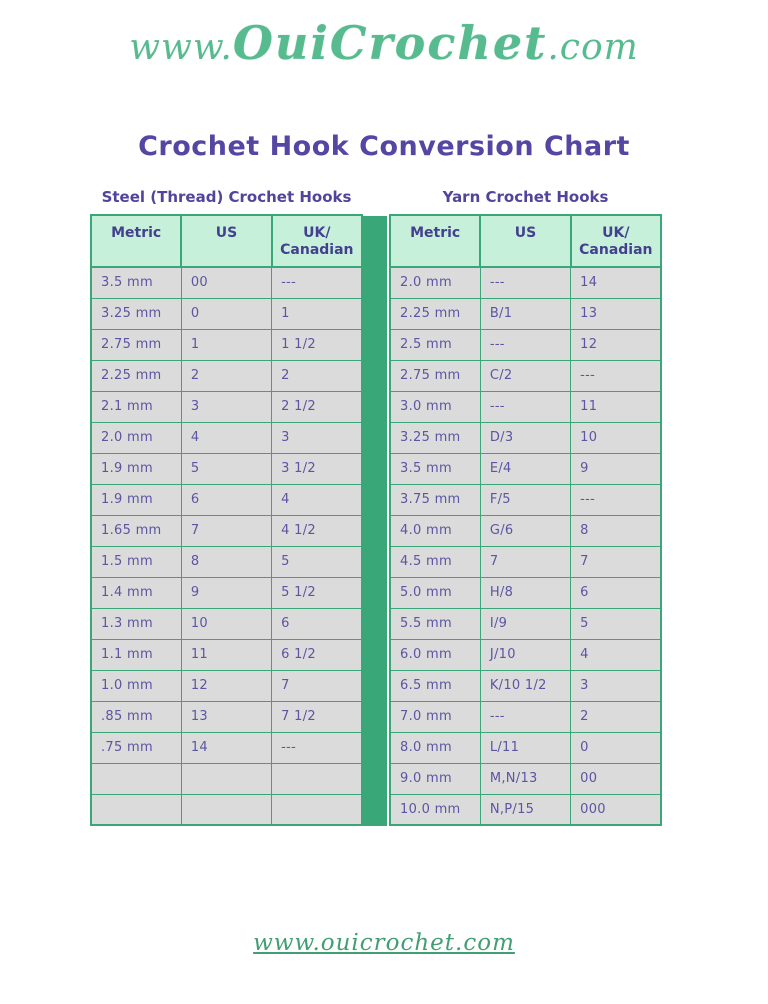  Describe the element at coordinates (317, 716) in the screenshot. I see `table-cell: 7 1/2` at that location.